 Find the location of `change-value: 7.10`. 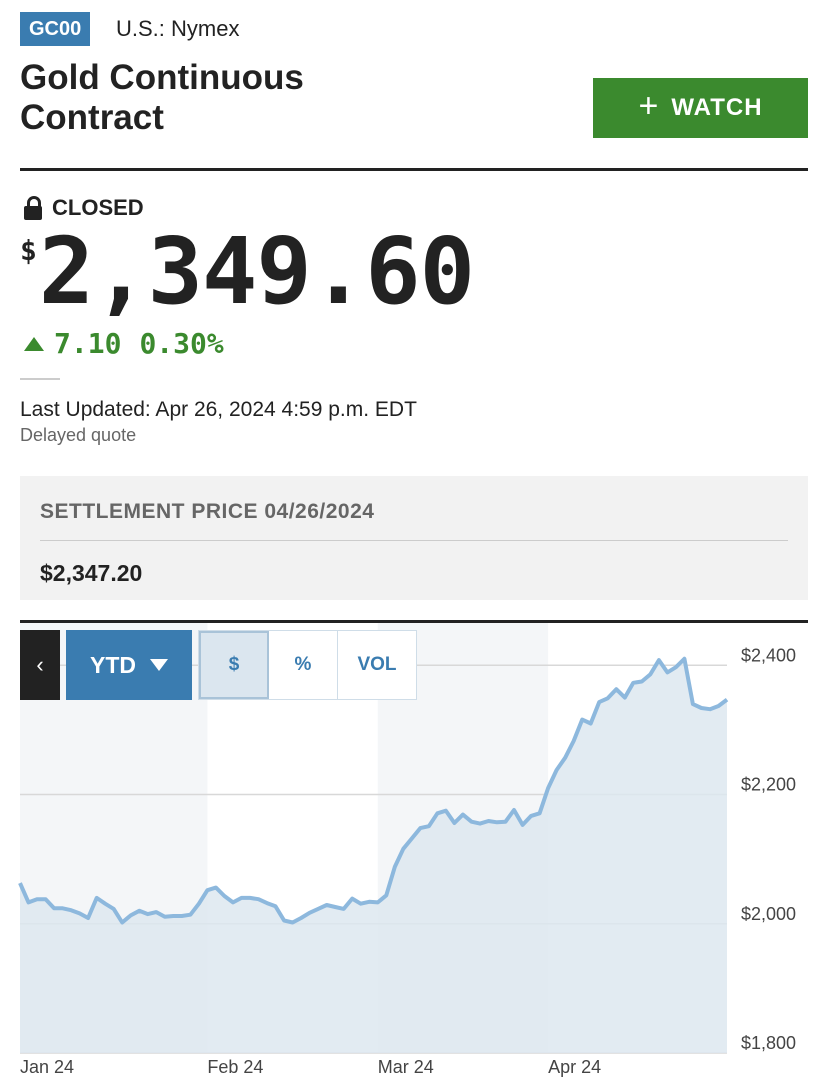

change-value: 7.10 is located at coordinates (88, 343).